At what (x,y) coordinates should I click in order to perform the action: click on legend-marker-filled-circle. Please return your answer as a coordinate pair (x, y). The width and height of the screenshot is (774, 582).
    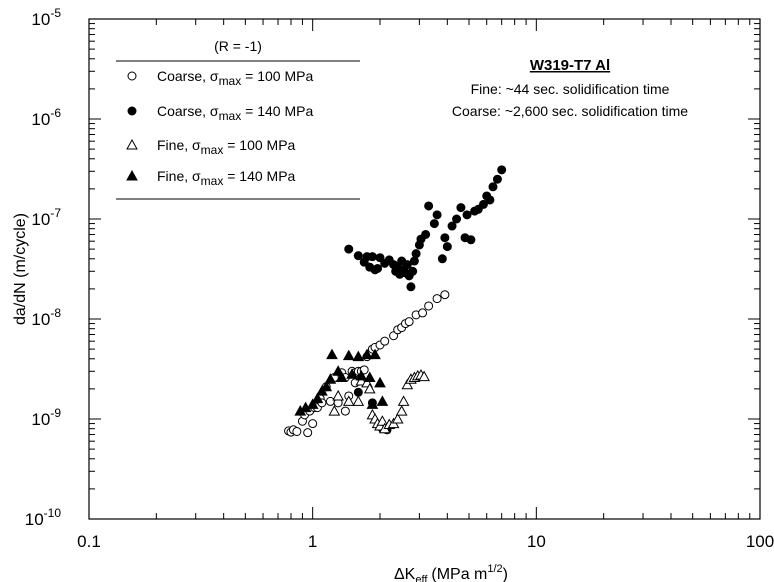
    Looking at the image, I should click on (132, 111).